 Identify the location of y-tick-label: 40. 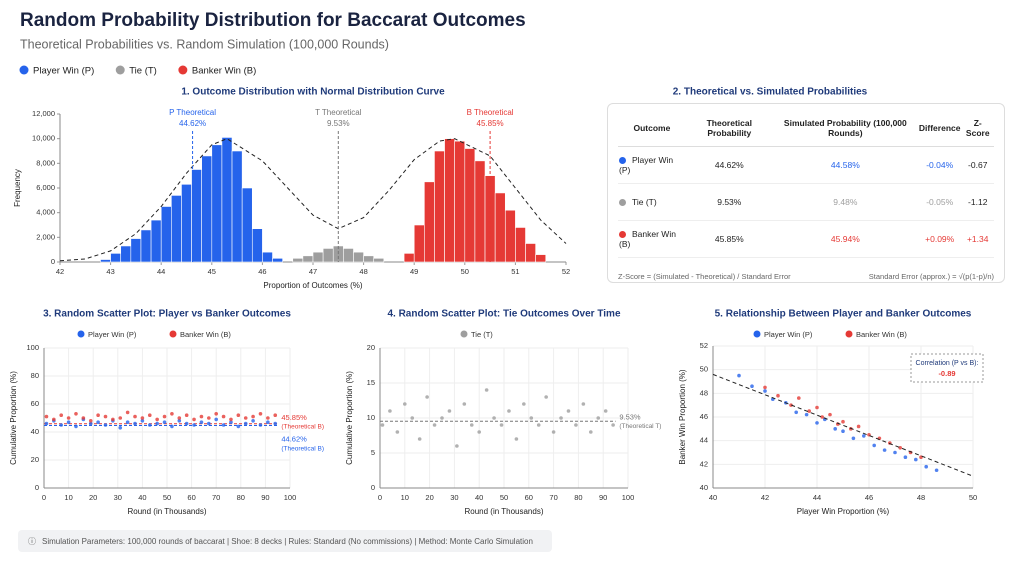
(35, 431).